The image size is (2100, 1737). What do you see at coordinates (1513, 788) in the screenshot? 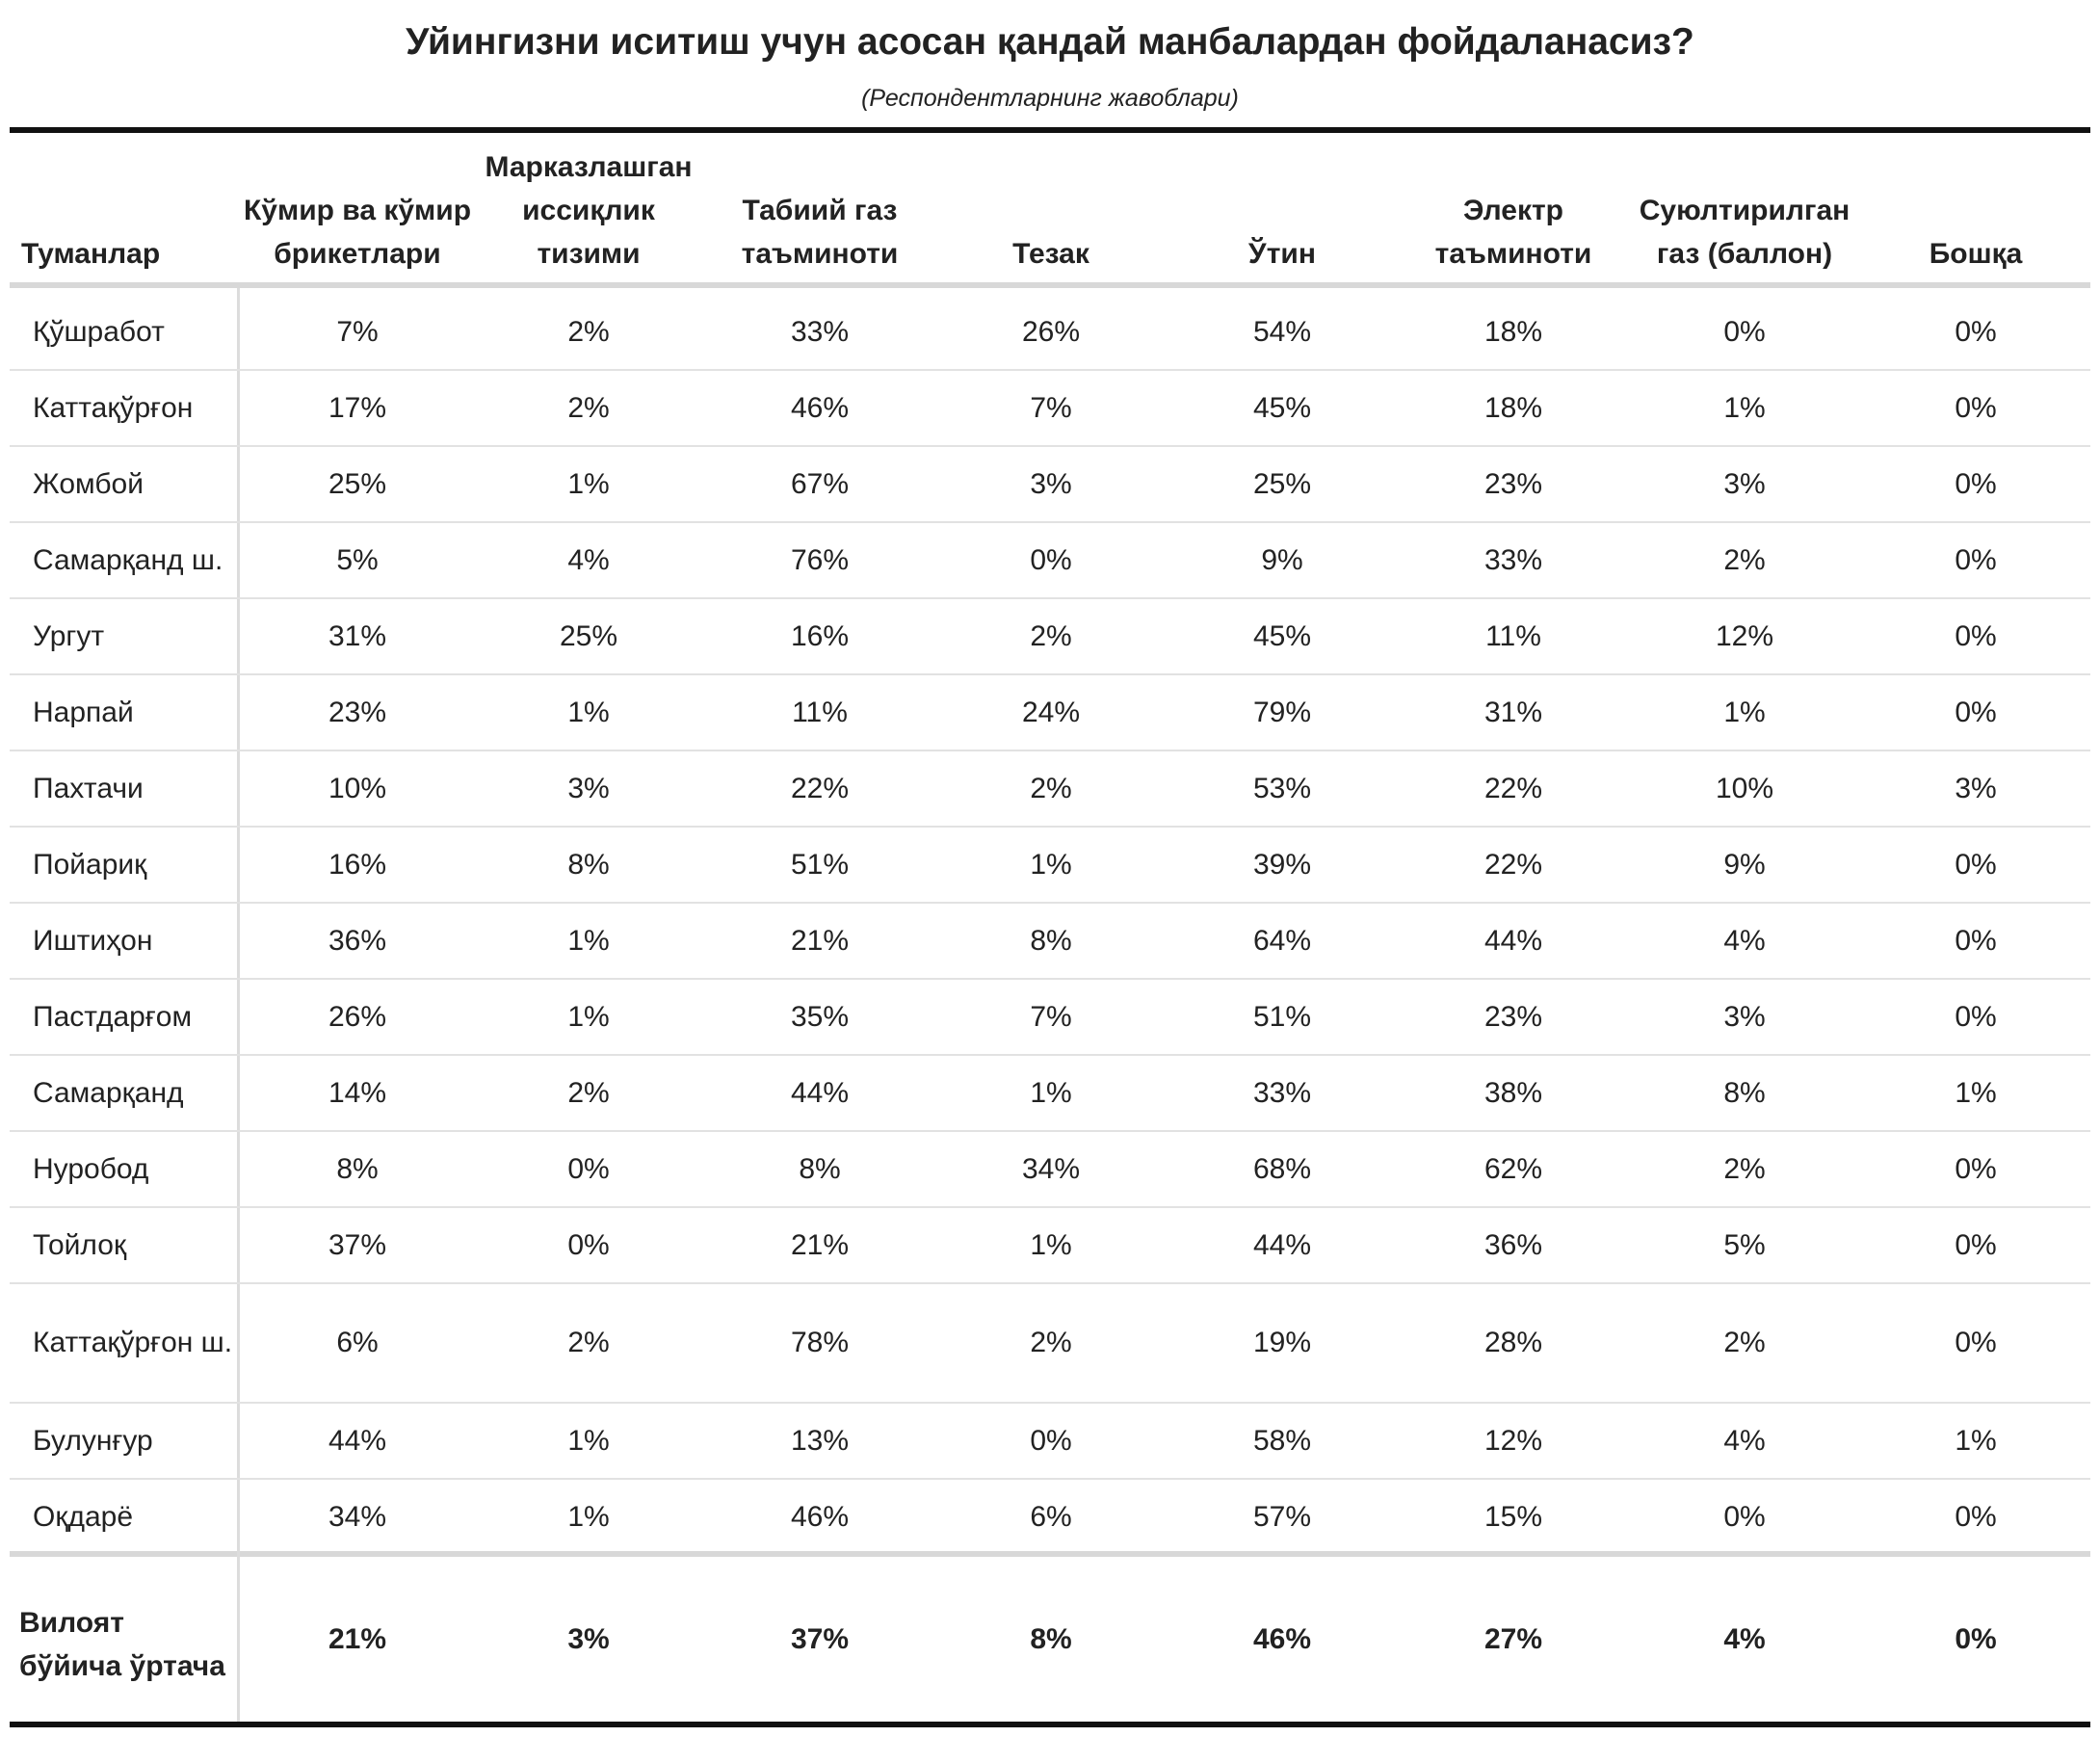
I see `table-cell: 22%` at bounding box center [1513, 788].